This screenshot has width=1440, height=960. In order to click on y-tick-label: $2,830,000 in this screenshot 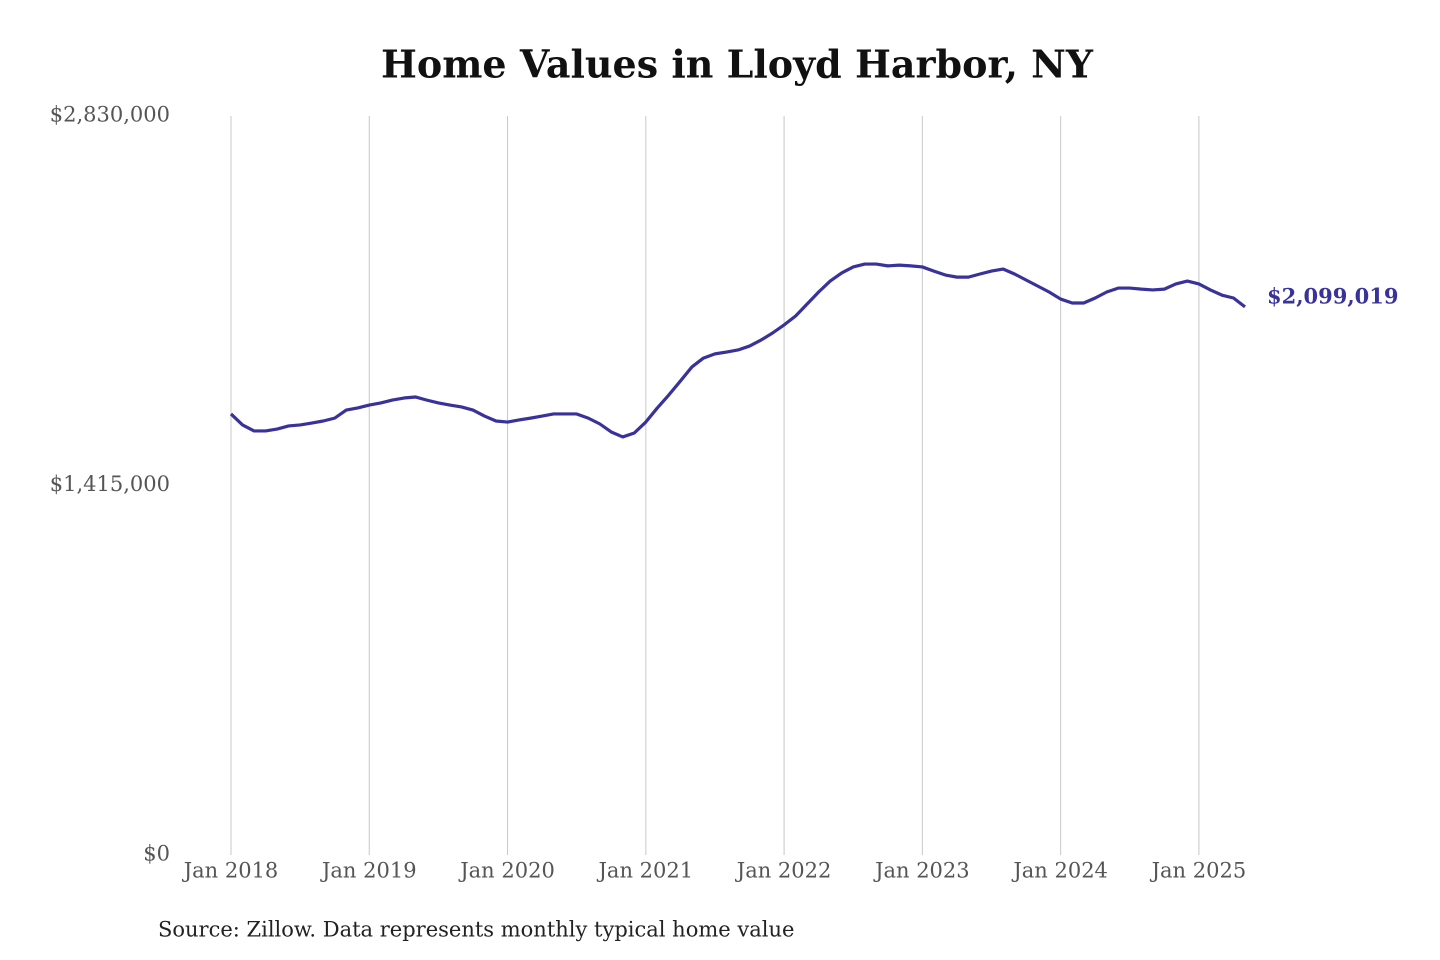, I will do `click(110, 115)`.